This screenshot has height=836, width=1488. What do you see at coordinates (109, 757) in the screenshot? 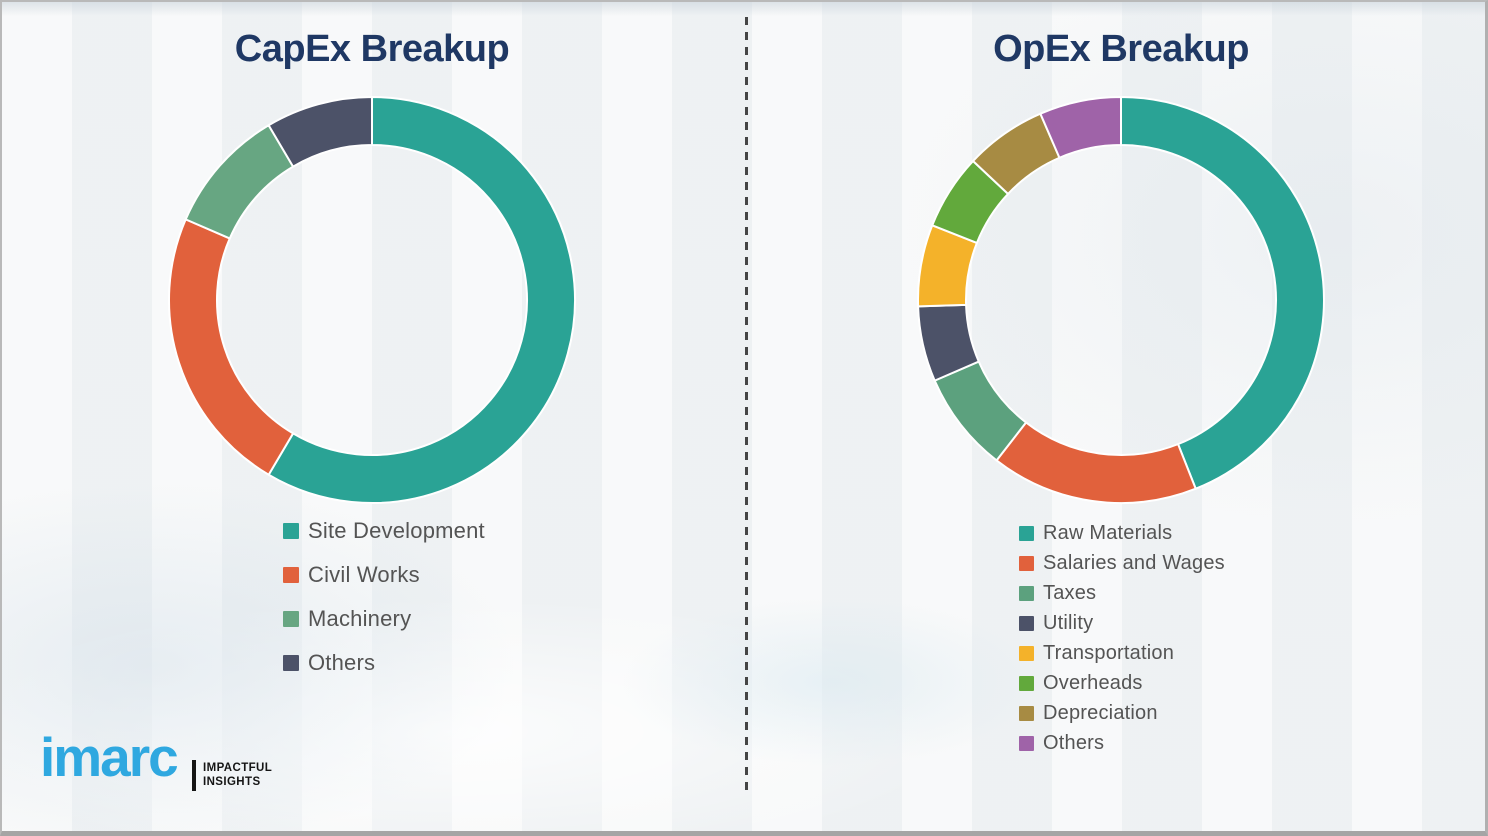
I see `imarc-logo-text: imarc` at bounding box center [109, 757].